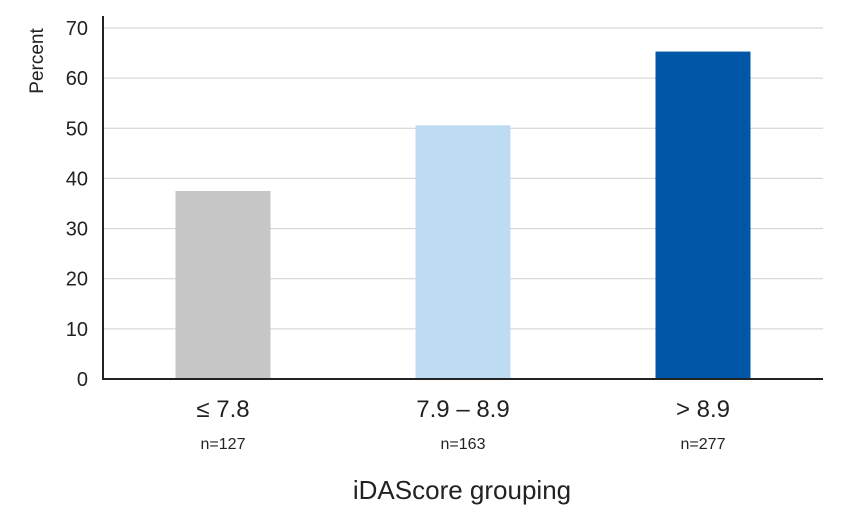 The width and height of the screenshot is (850, 520). What do you see at coordinates (82, 380) in the screenshot?
I see `y-tick-label: 0` at bounding box center [82, 380].